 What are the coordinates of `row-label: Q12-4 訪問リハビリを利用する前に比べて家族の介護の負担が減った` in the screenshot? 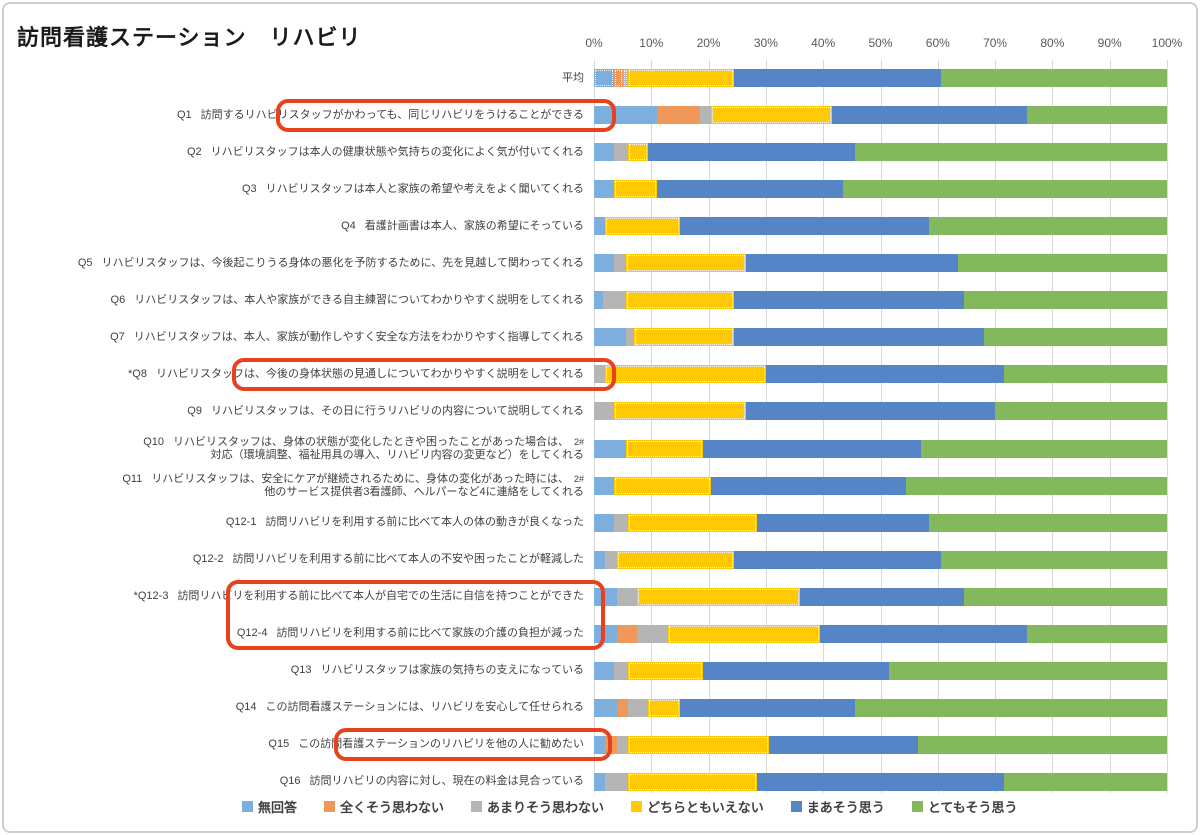 It's located at (410, 633).